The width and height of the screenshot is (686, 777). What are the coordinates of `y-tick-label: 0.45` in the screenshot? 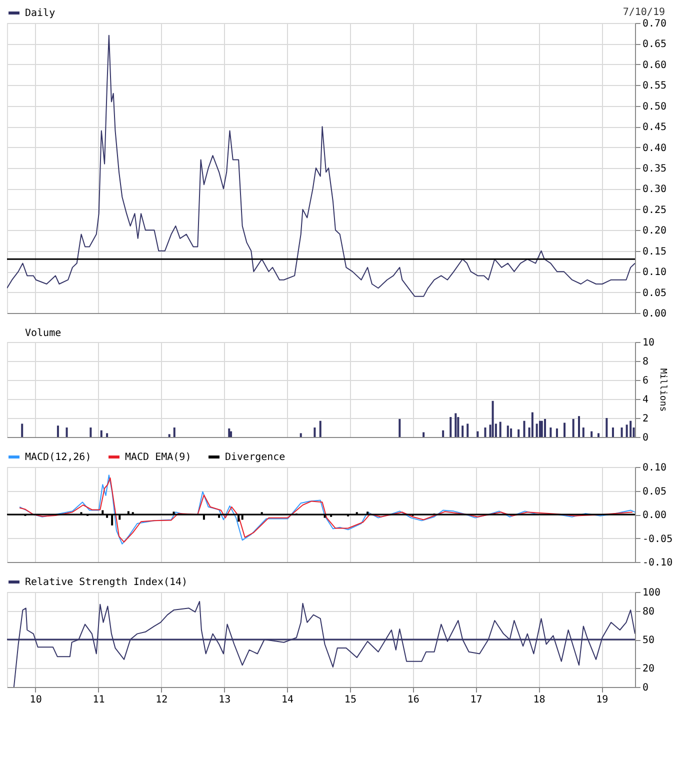 It's located at (654, 128).